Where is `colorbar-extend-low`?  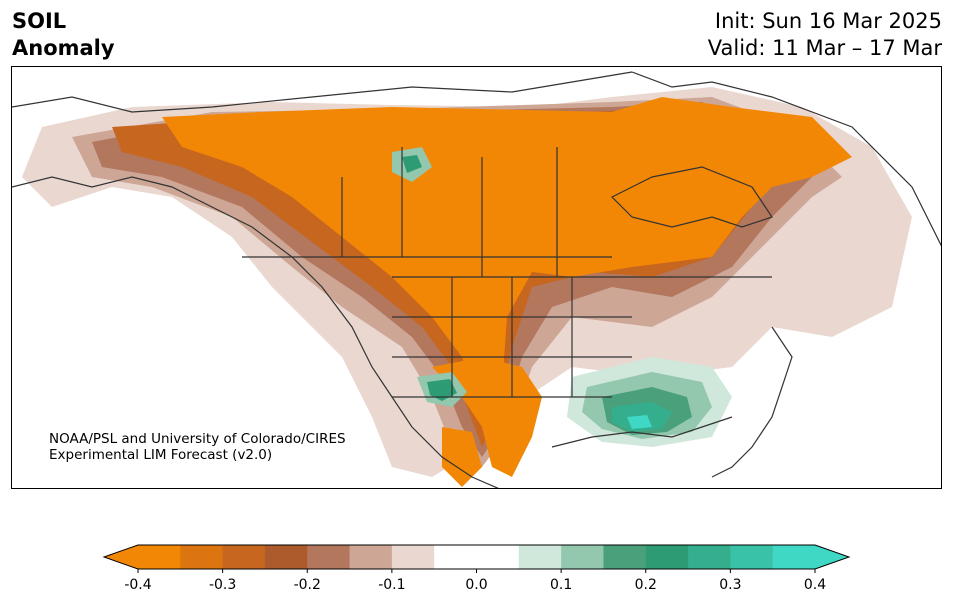 colorbar-extend-low is located at coordinates (121, 557).